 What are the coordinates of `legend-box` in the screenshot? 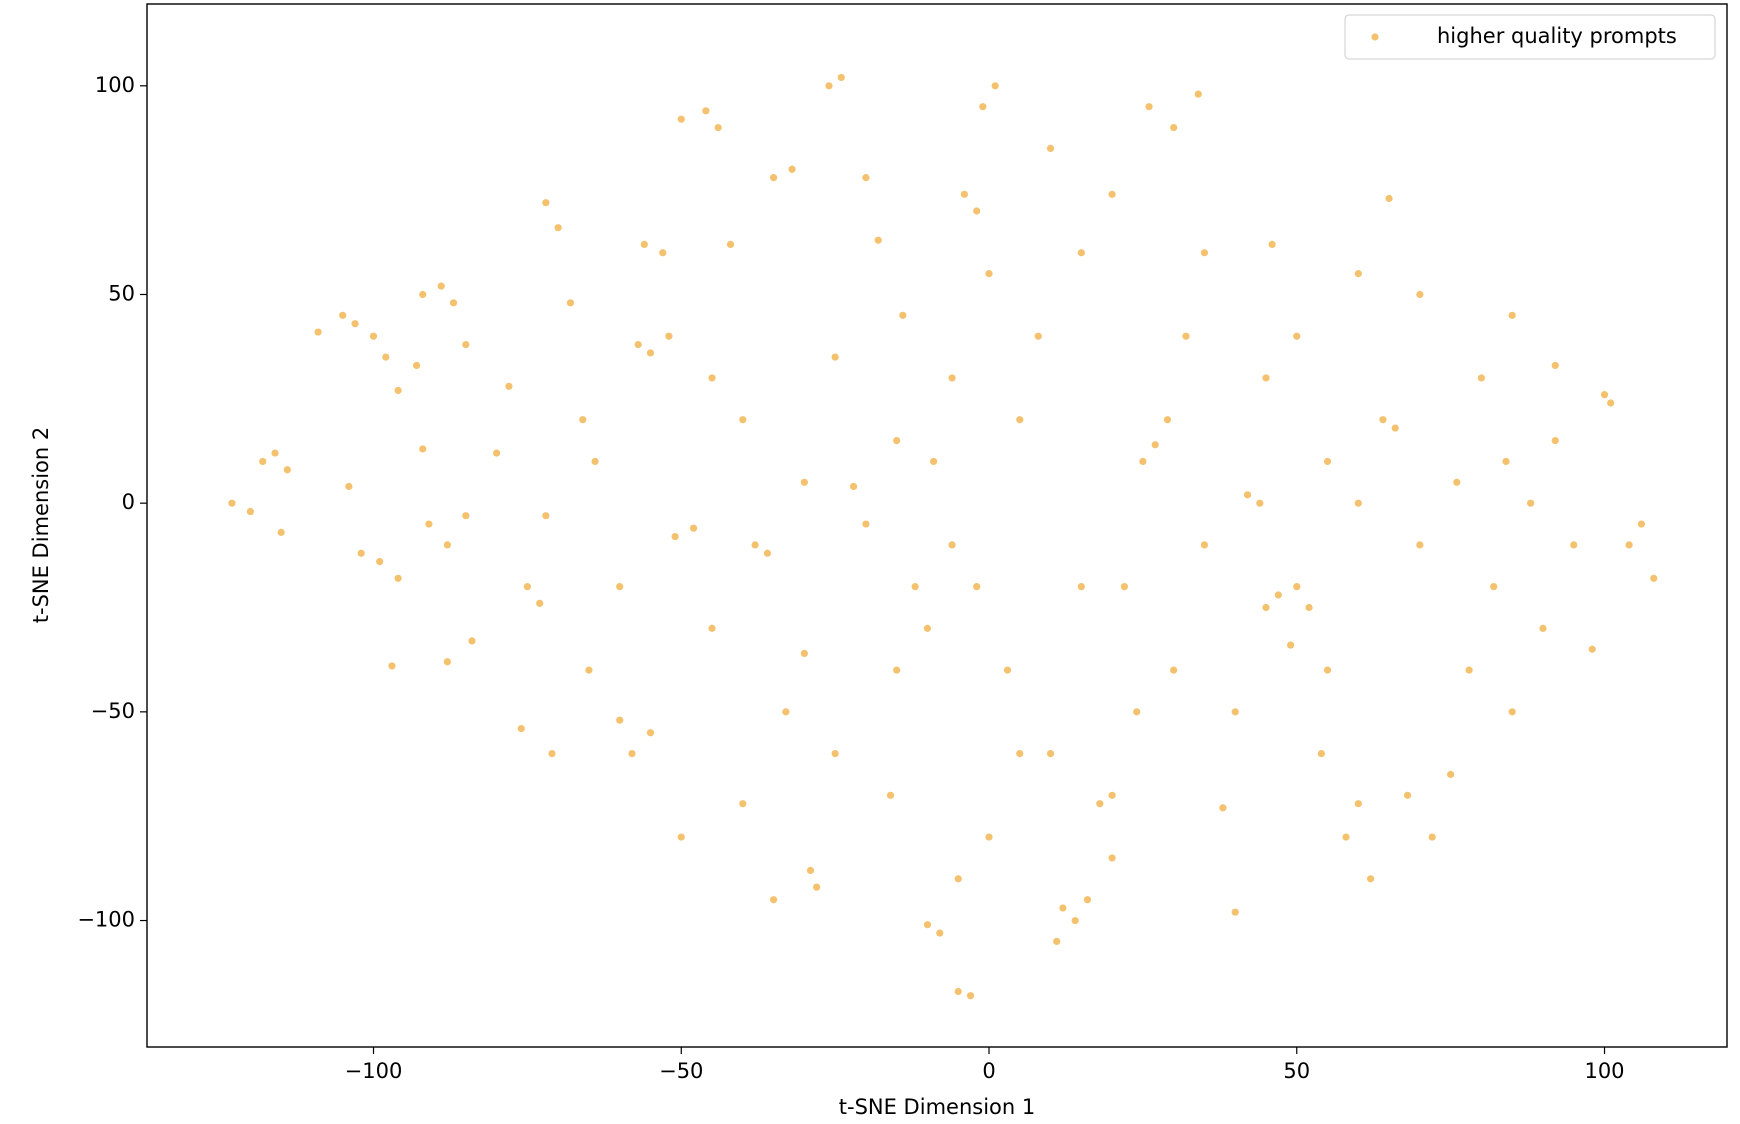 It's located at (1530, 37).